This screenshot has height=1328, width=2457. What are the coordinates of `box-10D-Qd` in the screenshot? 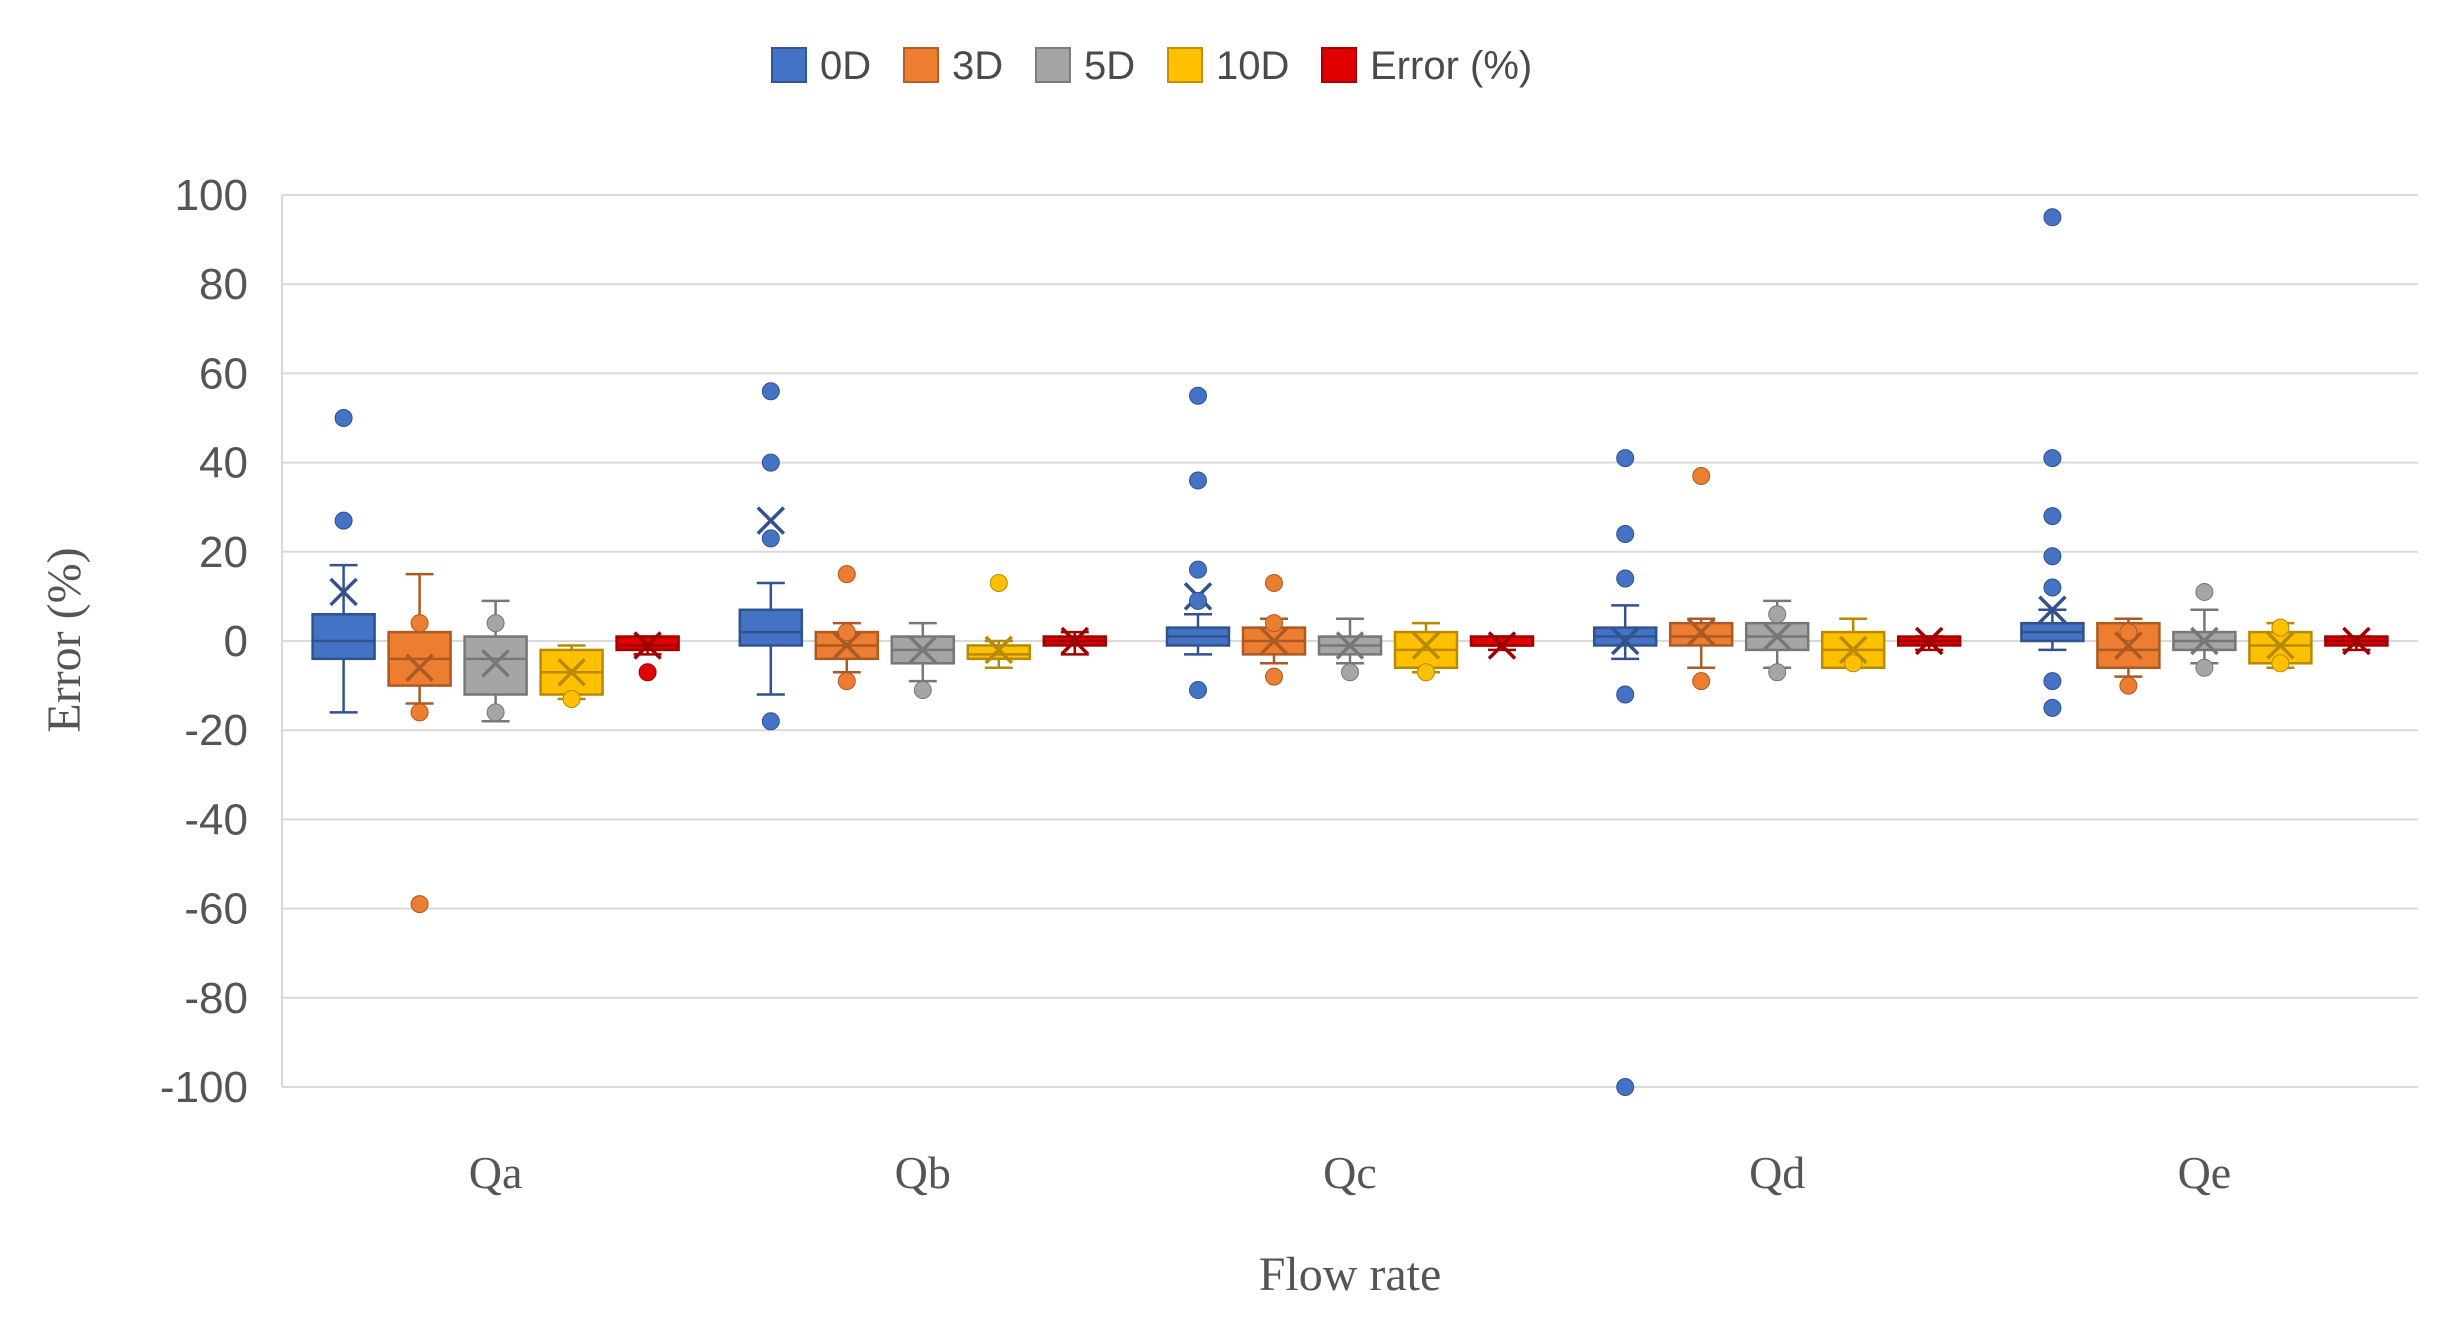 It's located at (1853, 645).